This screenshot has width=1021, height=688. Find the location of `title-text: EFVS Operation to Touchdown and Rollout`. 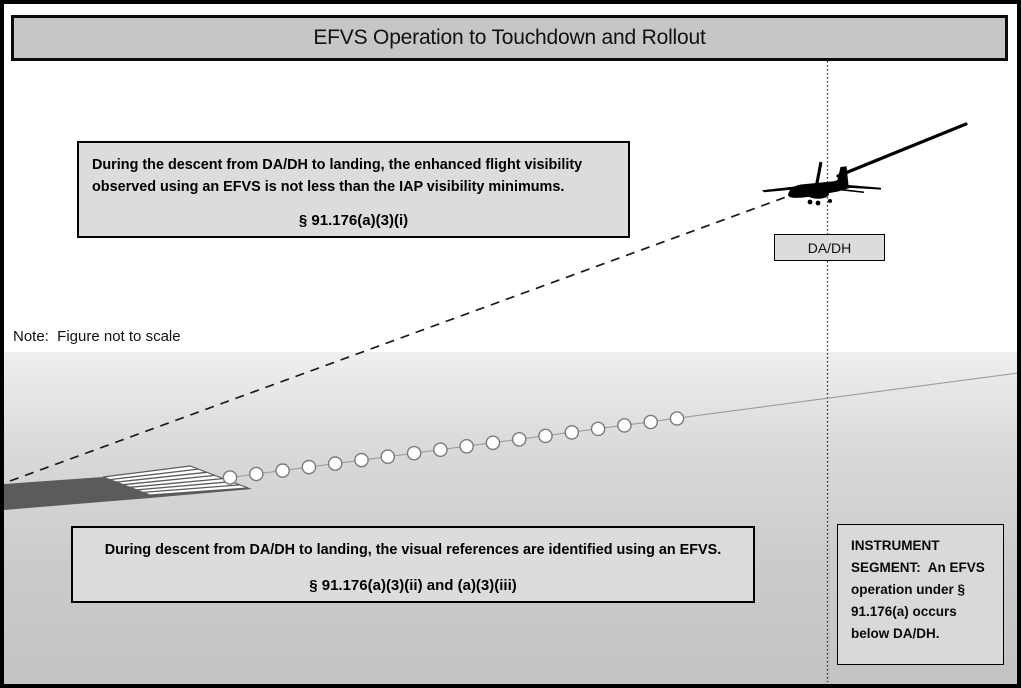

title-text: EFVS Operation to Touchdown and Rollout is located at coordinates (509, 37).